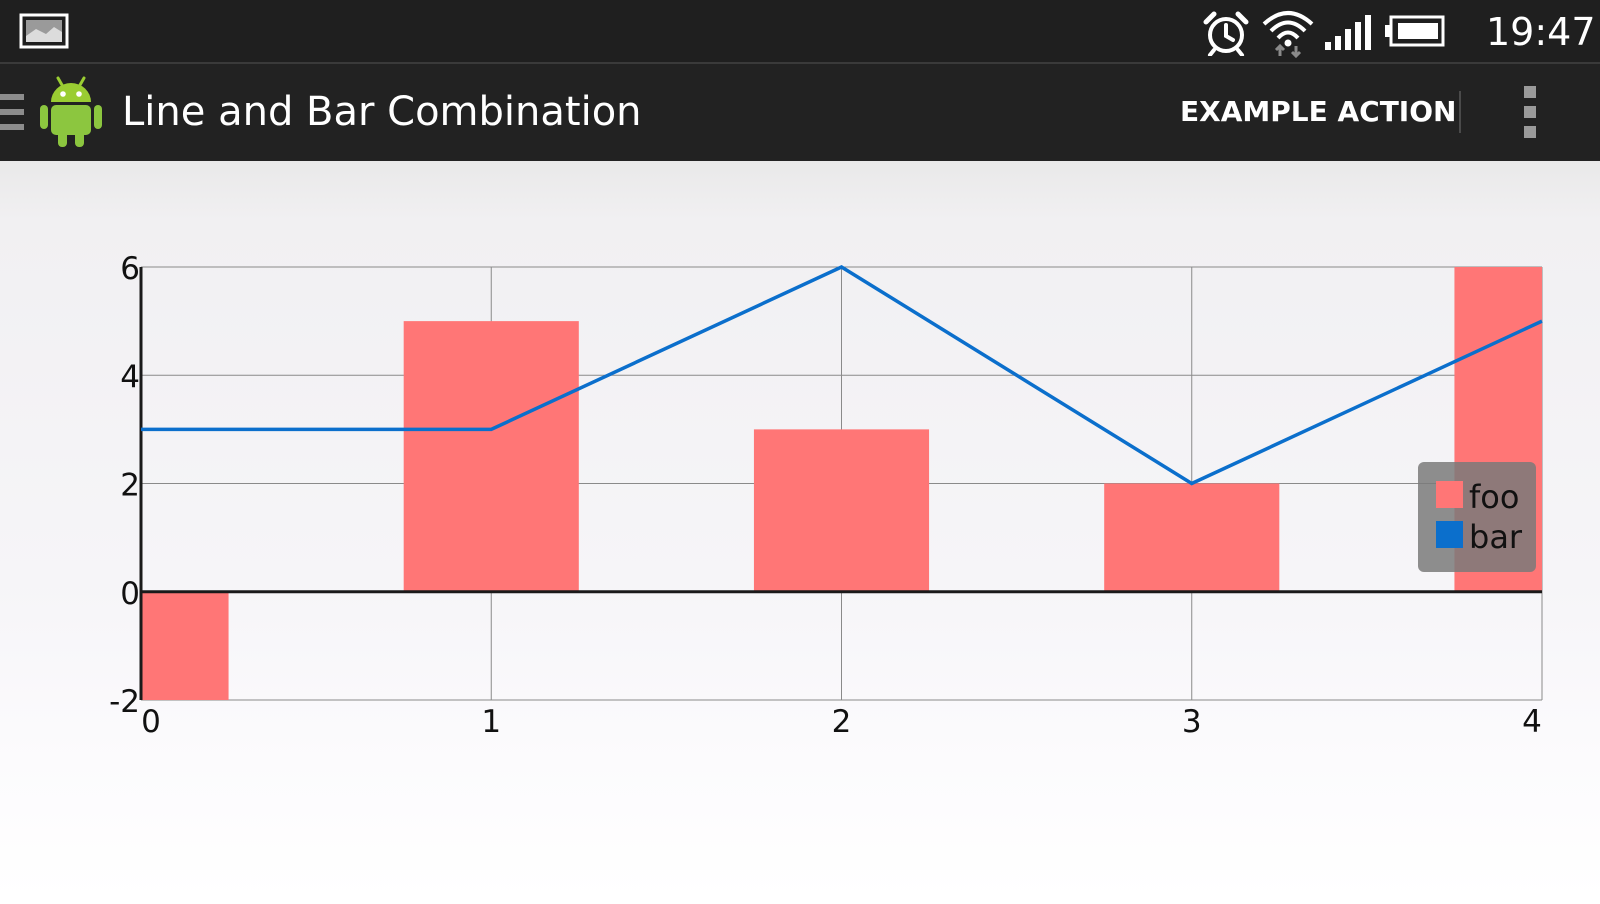  Describe the element at coordinates (800, 32) in the screenshot. I see `status-bar: 19:47` at that location.